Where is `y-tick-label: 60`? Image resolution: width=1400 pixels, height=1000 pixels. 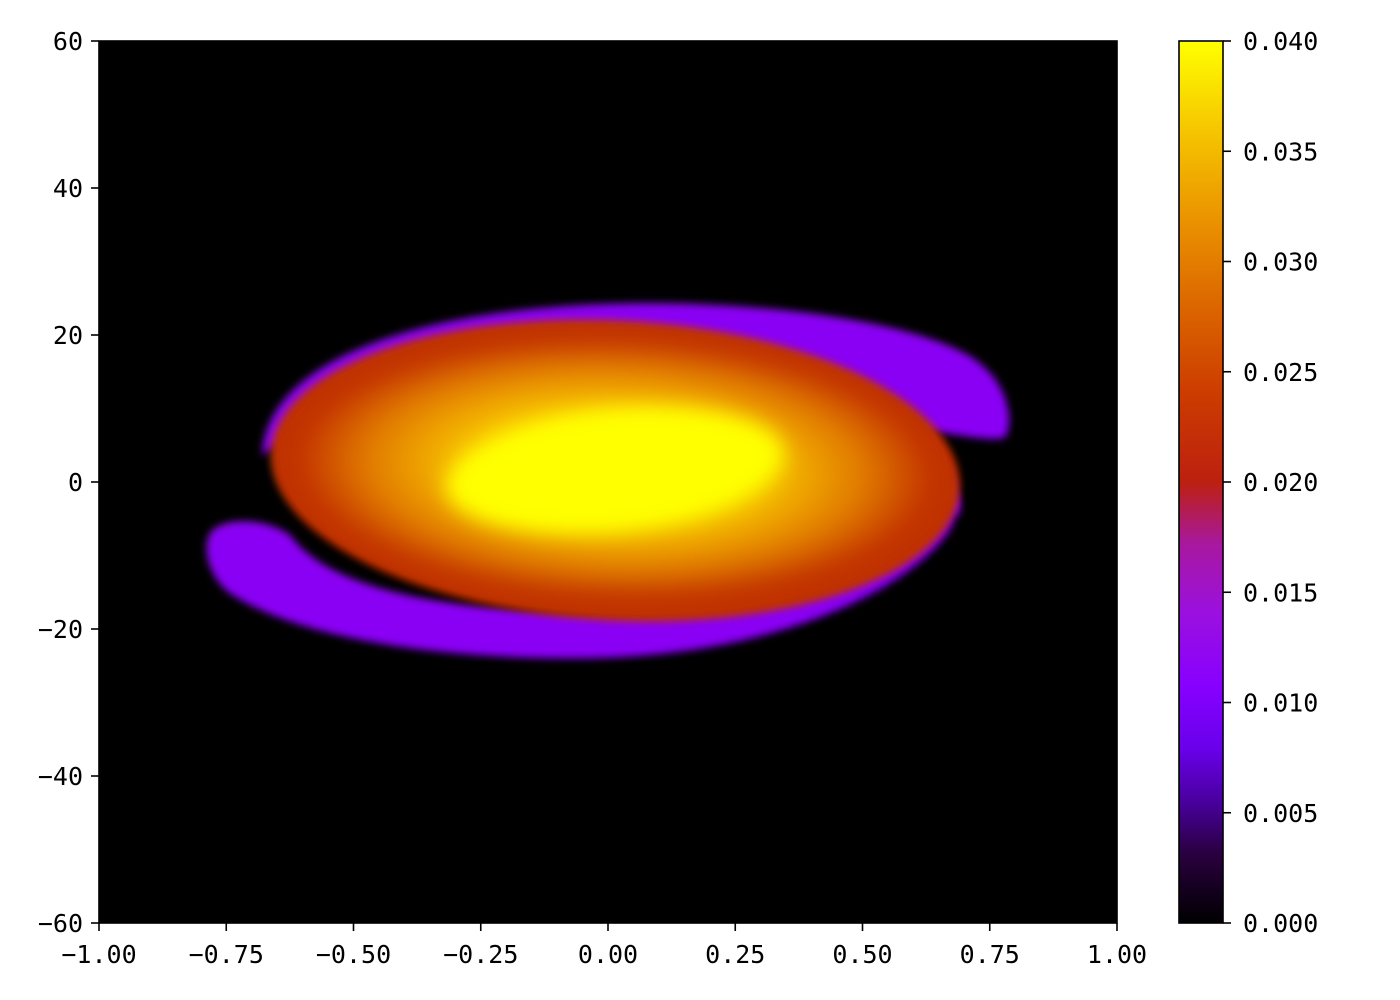 y-tick-label: 60 is located at coordinates (68, 41).